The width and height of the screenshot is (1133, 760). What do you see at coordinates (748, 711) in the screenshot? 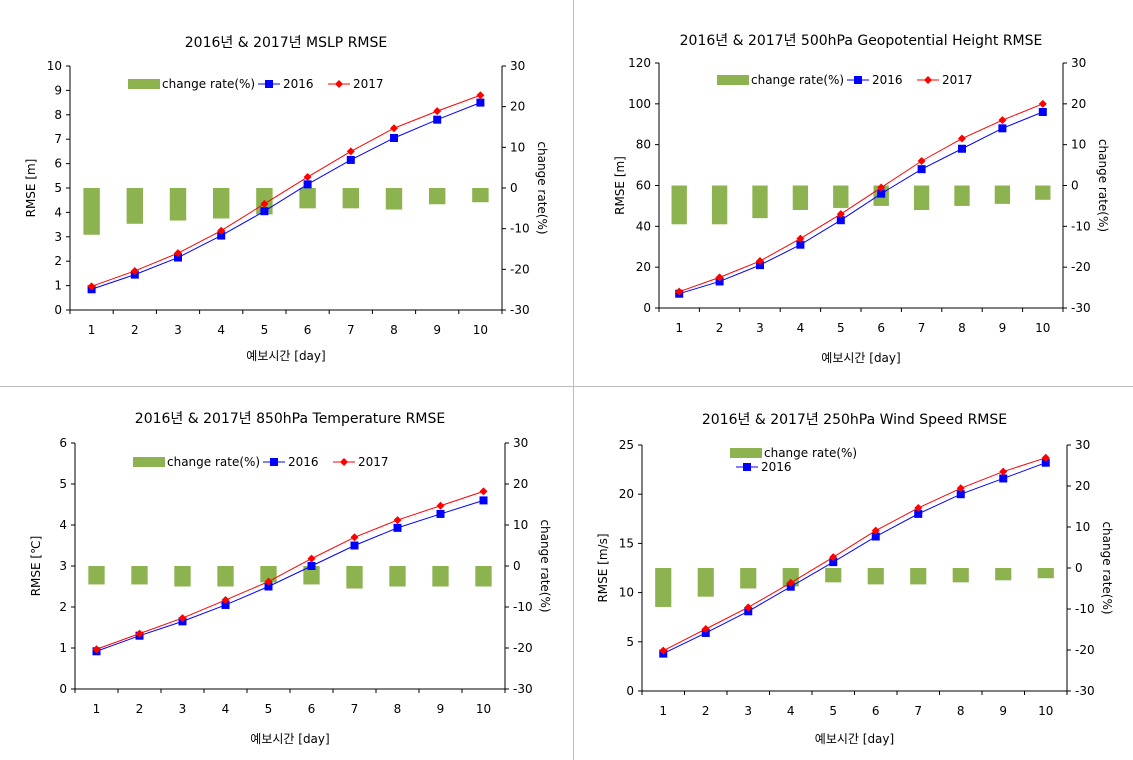
I see `x-tick-label: 3` at bounding box center [748, 711].